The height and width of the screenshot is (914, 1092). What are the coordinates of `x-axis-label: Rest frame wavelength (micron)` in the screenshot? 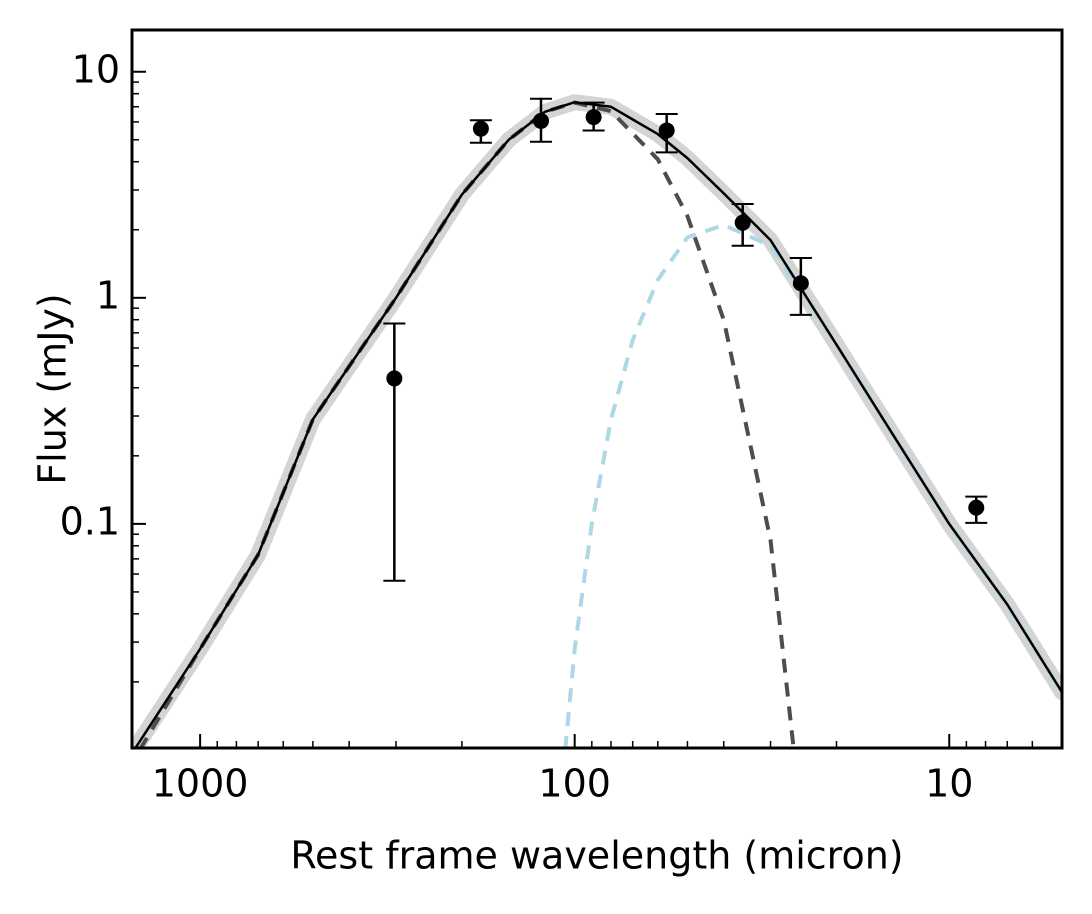 It's located at (596, 856).